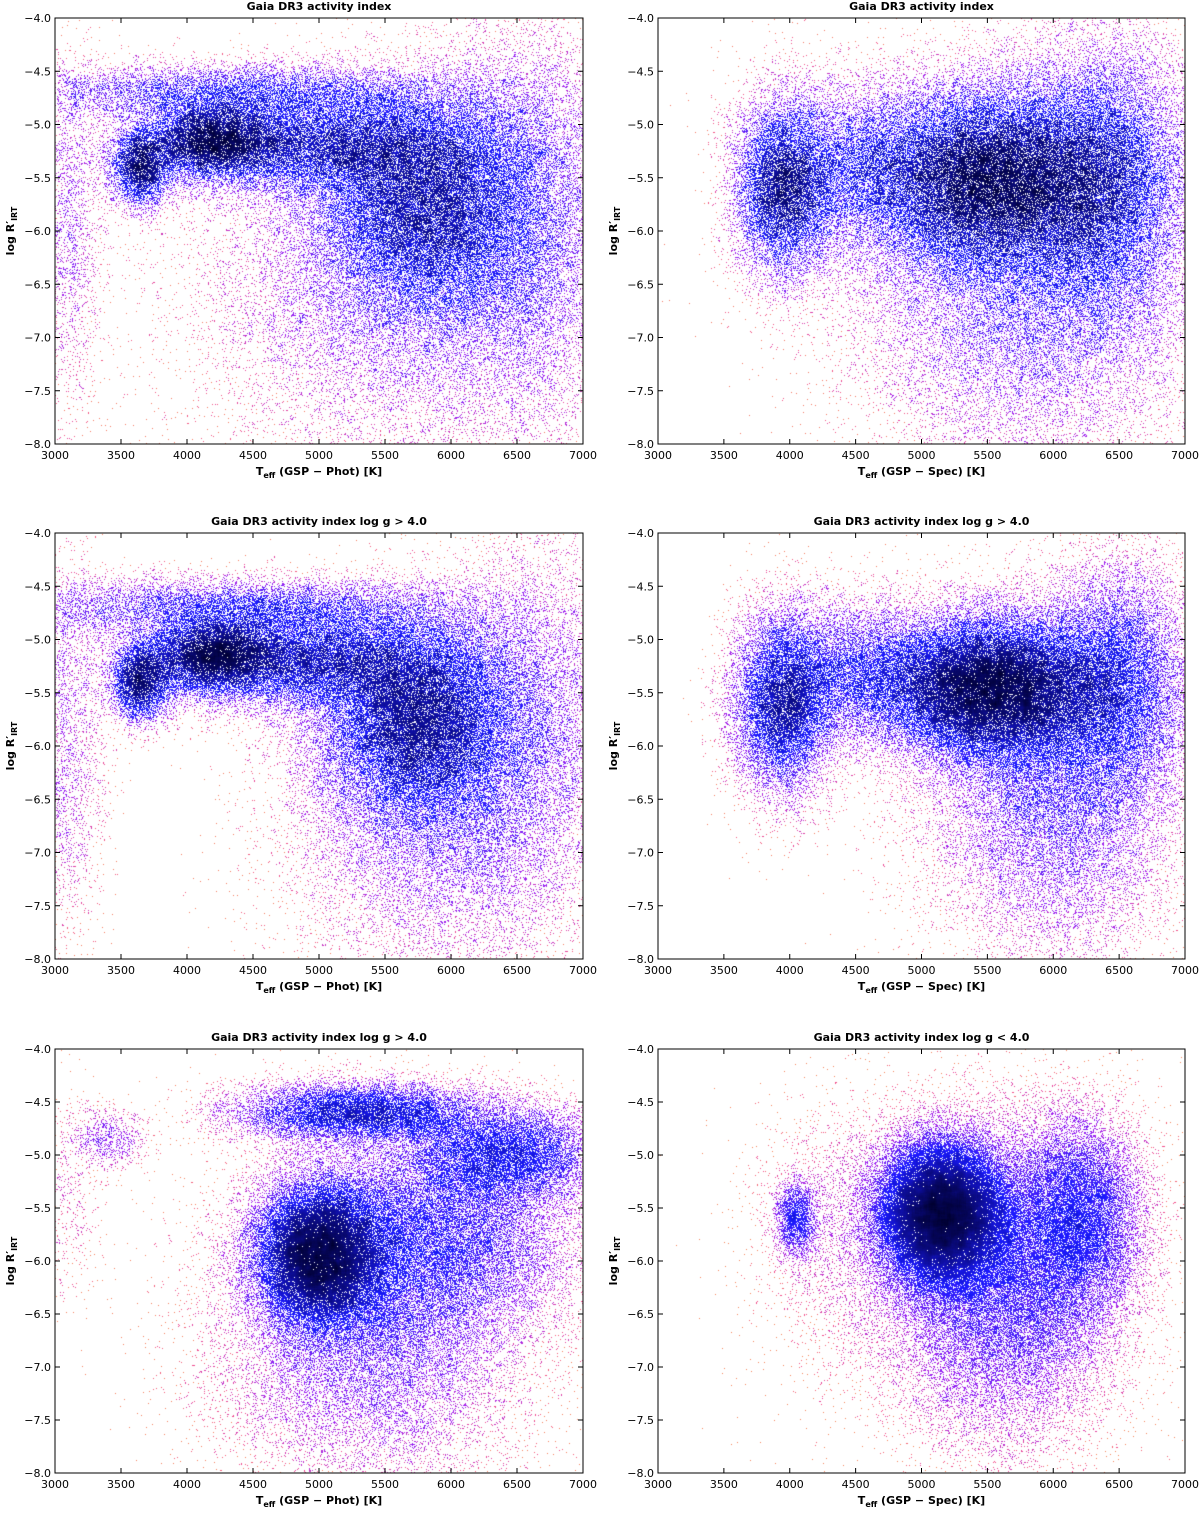 Image resolution: width=1200 pixels, height=1530 pixels. Describe the element at coordinates (922, 521) in the screenshot. I see `panel-title: Gaia DR3 activity index log g > 4.0` at that location.